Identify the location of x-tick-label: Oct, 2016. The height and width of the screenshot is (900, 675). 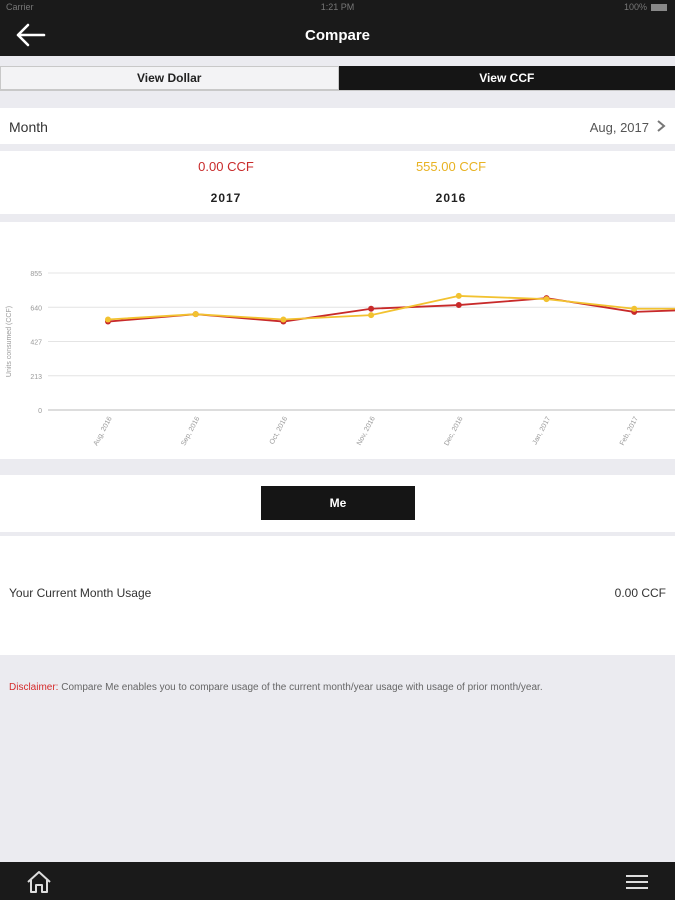
(279, 431).